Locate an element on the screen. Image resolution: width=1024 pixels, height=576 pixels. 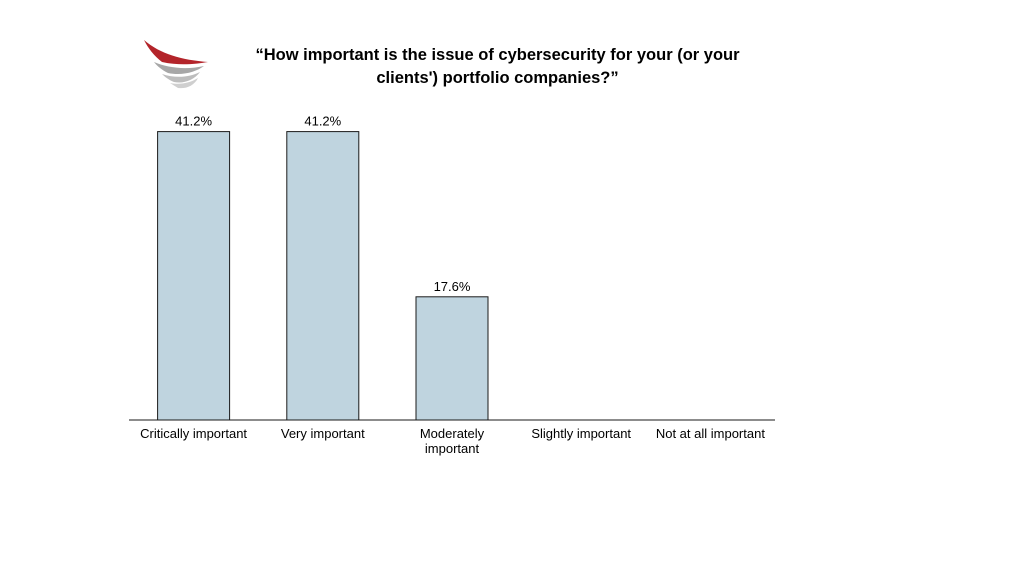
category-label-3: Slightly important is located at coordinates (581, 433).